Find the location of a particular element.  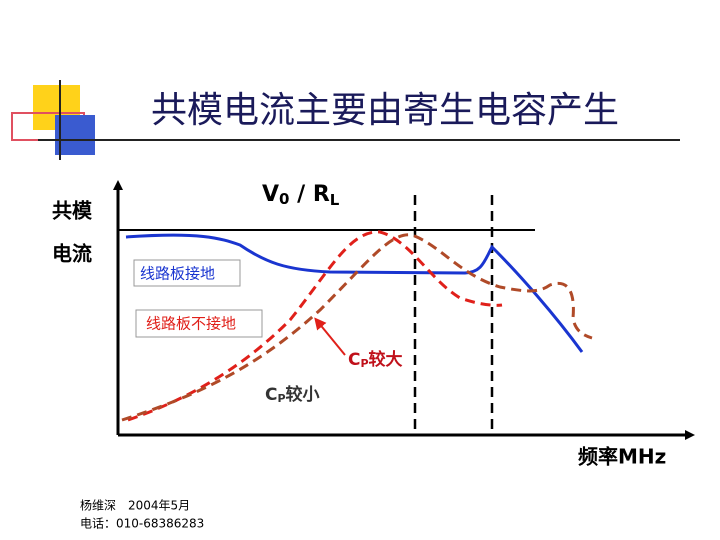

reference-label: V0 / RL is located at coordinates (301, 195).